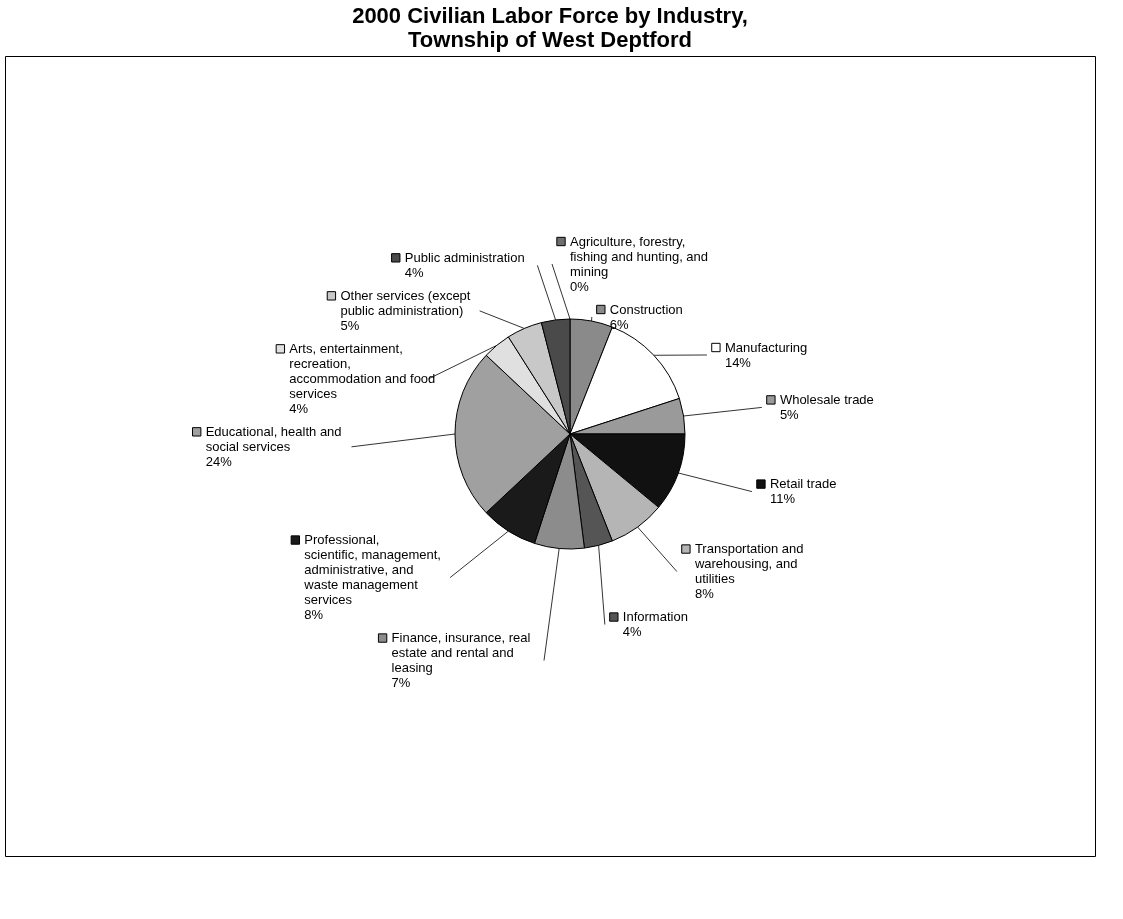 Image resolution: width=1123 pixels, height=919 pixels. I want to click on data-label: 24%, so click(219, 461).